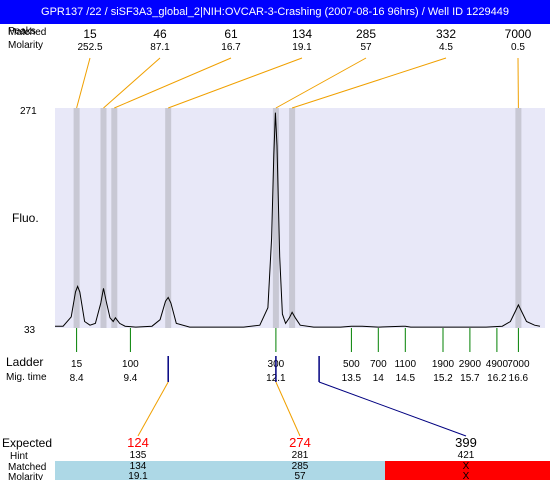 Image resolution: width=550 pixels, height=480 pixels. Describe the element at coordinates (160, 47) in the screenshot. I see `peak-molarity-label: 87.1` at that location.